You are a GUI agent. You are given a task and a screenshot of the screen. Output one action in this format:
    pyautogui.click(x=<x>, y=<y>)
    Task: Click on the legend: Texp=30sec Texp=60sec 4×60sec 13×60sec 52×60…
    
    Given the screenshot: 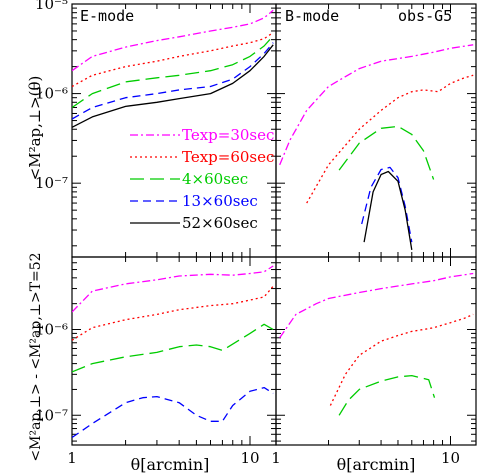 What is the action you would take?
    pyautogui.click(x=202, y=179)
    